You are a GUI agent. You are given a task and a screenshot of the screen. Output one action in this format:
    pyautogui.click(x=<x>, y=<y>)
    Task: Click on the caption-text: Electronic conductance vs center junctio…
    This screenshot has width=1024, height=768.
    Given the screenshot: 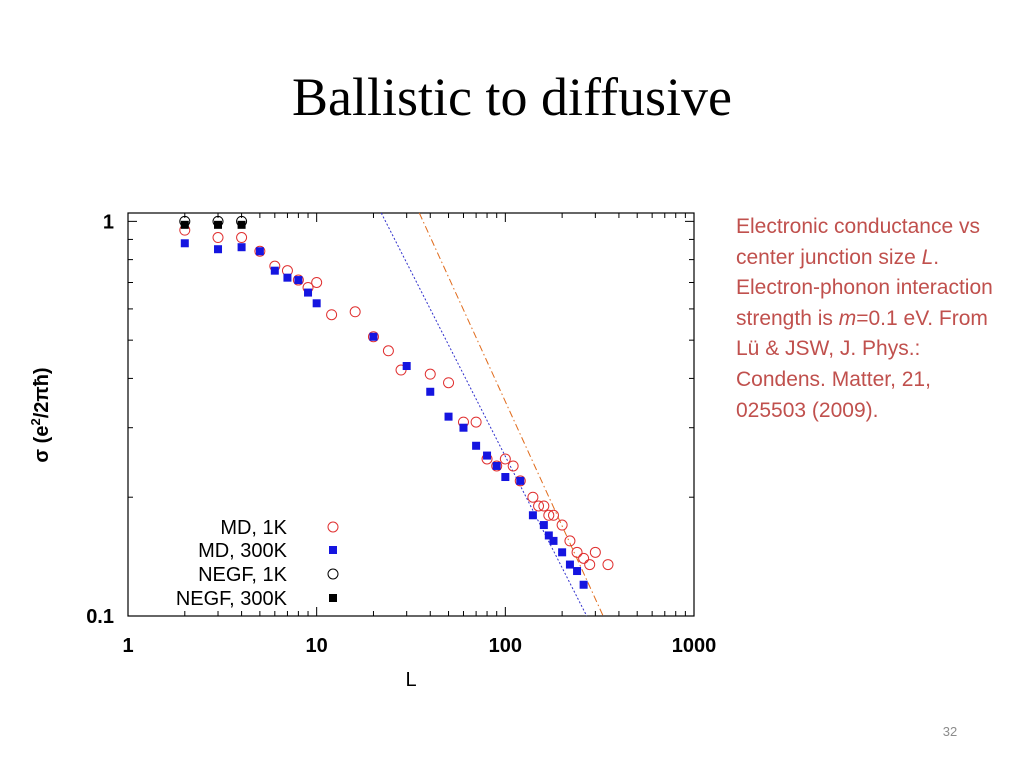 What is the action you would take?
    pyautogui.click(x=871, y=319)
    